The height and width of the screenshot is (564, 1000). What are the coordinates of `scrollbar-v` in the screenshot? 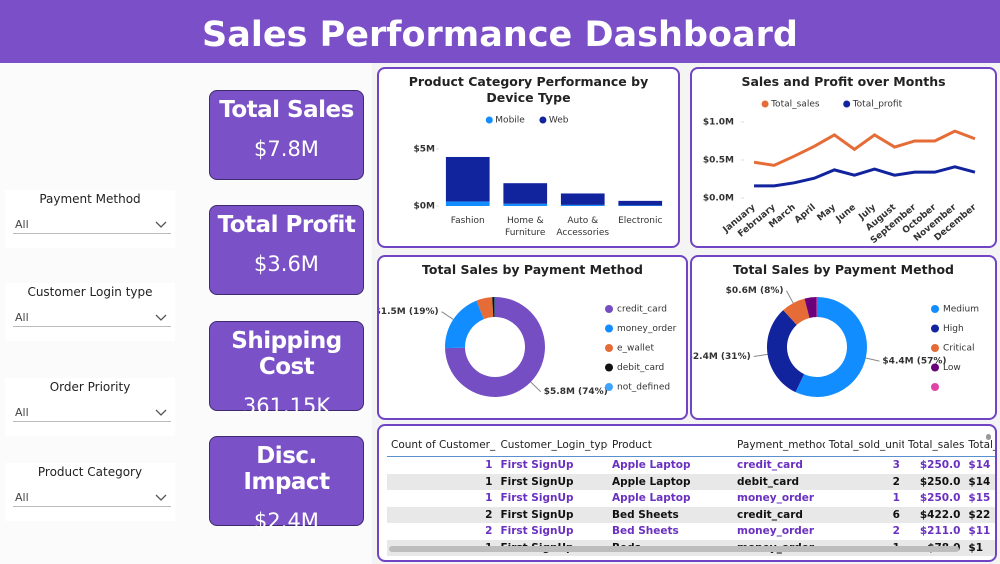 It's located at (988, 437).